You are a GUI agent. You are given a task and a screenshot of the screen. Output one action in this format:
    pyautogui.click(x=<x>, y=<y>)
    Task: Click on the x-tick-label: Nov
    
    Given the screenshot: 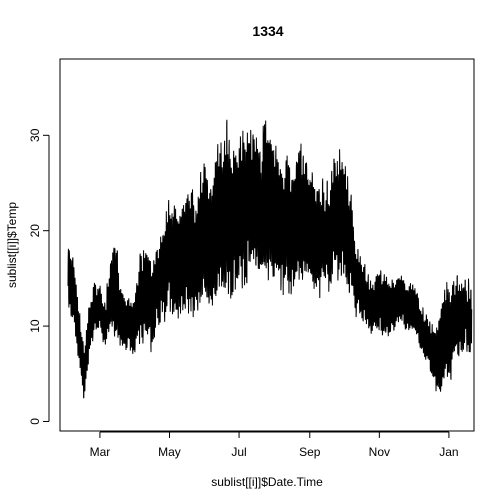 What is the action you would take?
    pyautogui.click(x=379, y=452)
    